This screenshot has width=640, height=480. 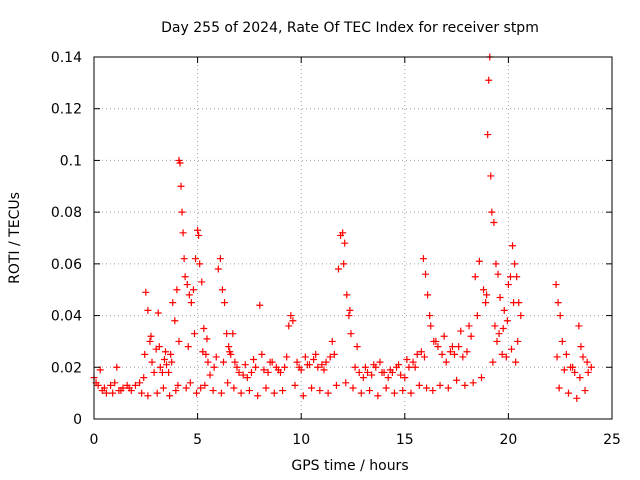 What do you see at coordinates (66, 110) in the screenshot?
I see `y-tick-label: 0.12` at bounding box center [66, 110].